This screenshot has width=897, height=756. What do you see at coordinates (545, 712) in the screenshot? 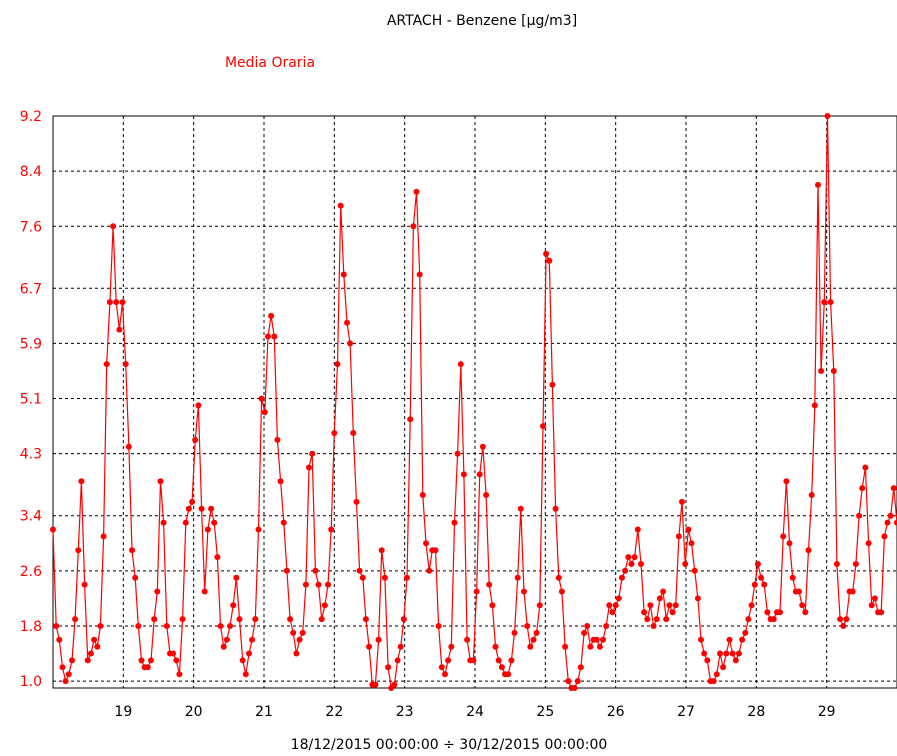
I see `x-tick-label: 25` at bounding box center [545, 712].